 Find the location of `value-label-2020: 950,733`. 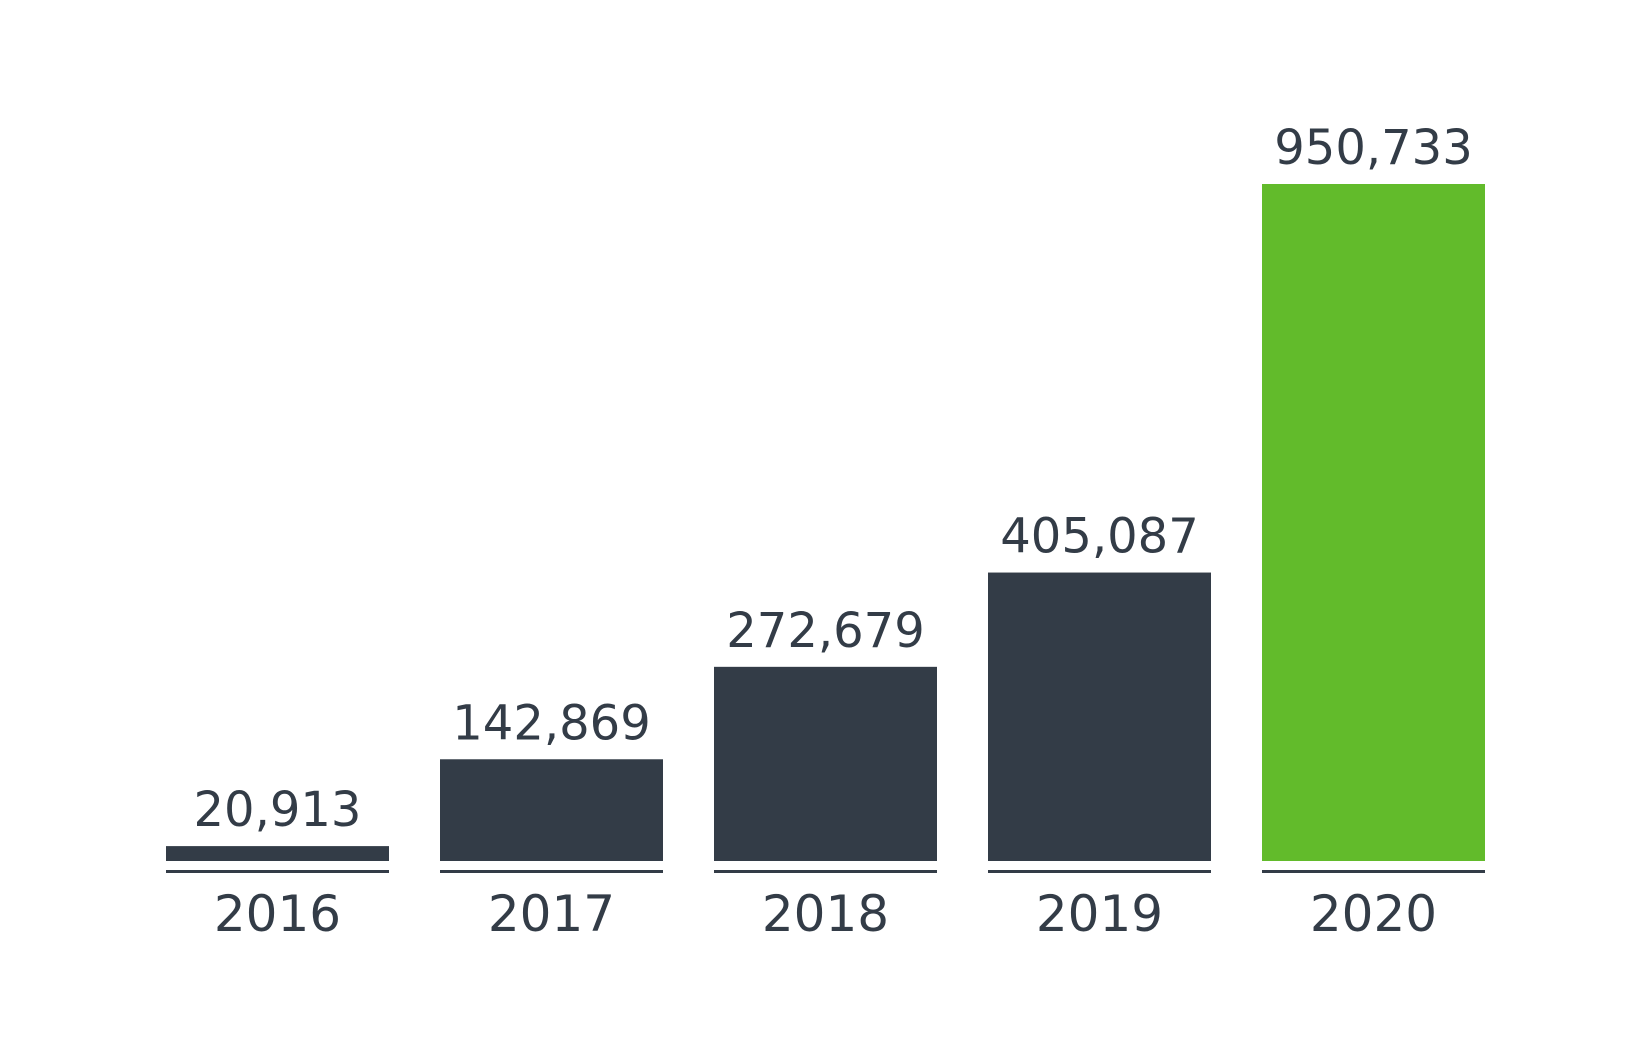

value-label-2020: 950,733 is located at coordinates (1373, 148).